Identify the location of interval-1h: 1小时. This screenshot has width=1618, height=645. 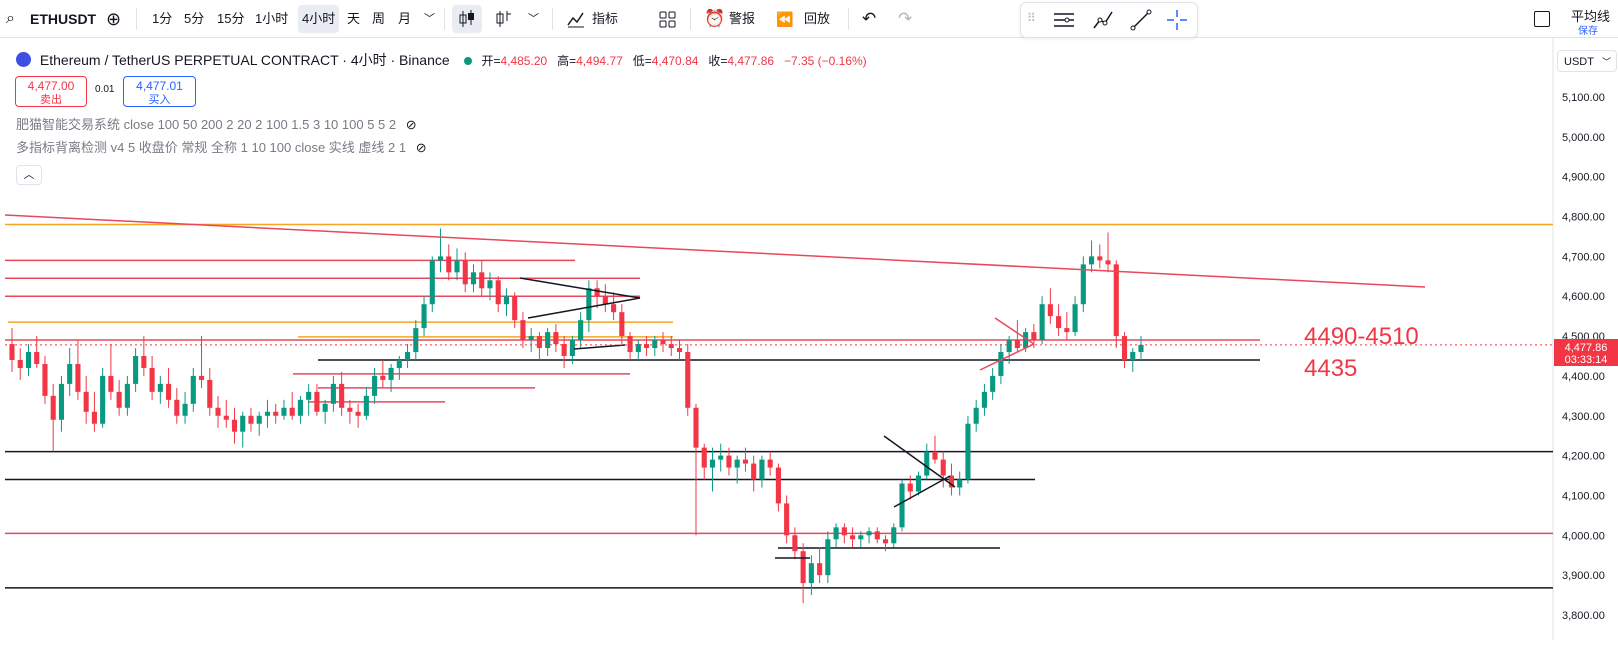
(272, 18).